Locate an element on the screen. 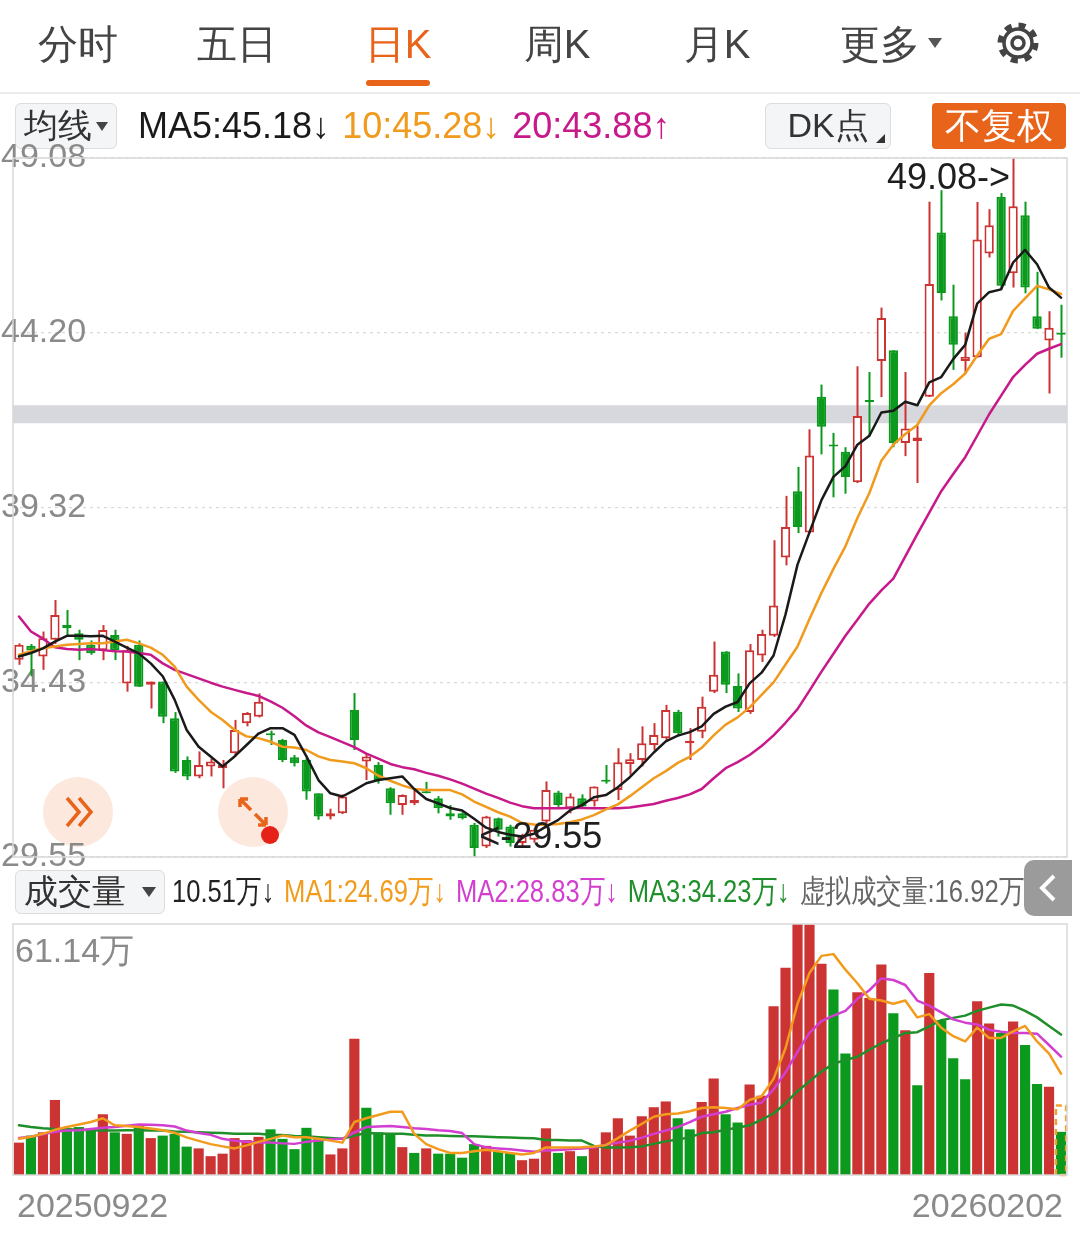 This screenshot has height=1239, width=1080. annotation: 61.14万 is located at coordinates (75, 950).